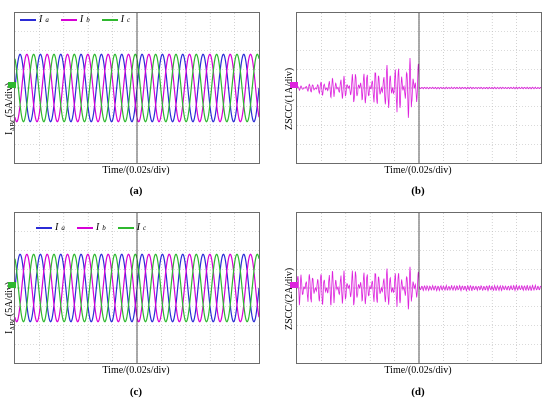 The width and height of the screenshot is (550, 406). I want to click on x-axis-label-b: Time/(0.02s/div), so click(418, 170).